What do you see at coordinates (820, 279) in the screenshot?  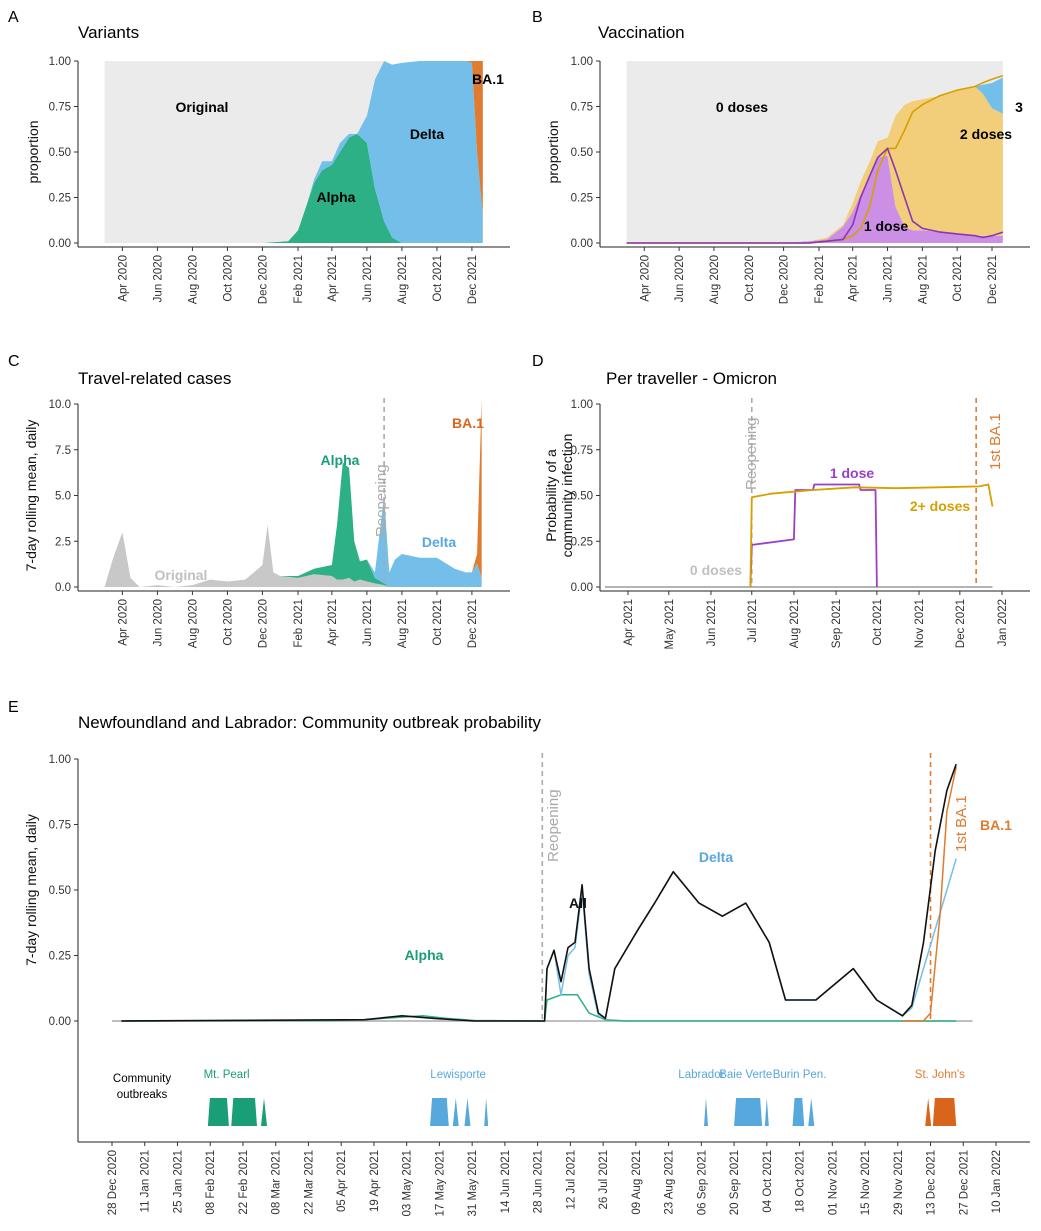 I see `x-tick-label-b: Feb 2021` at bounding box center [820, 279].